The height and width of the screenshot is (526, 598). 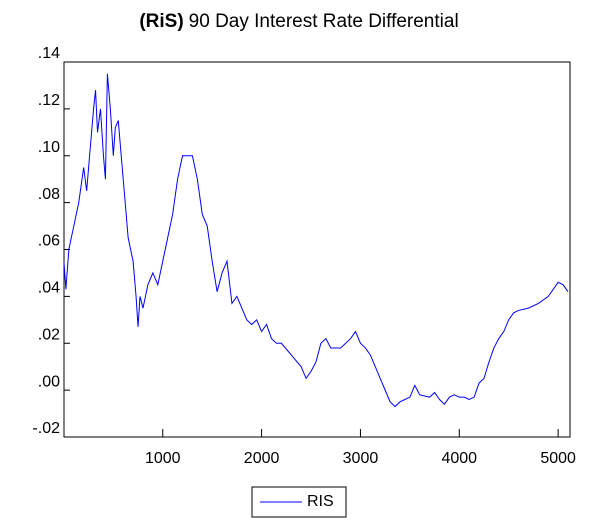 I want to click on y-tick-label: .14, so click(x=49, y=53).